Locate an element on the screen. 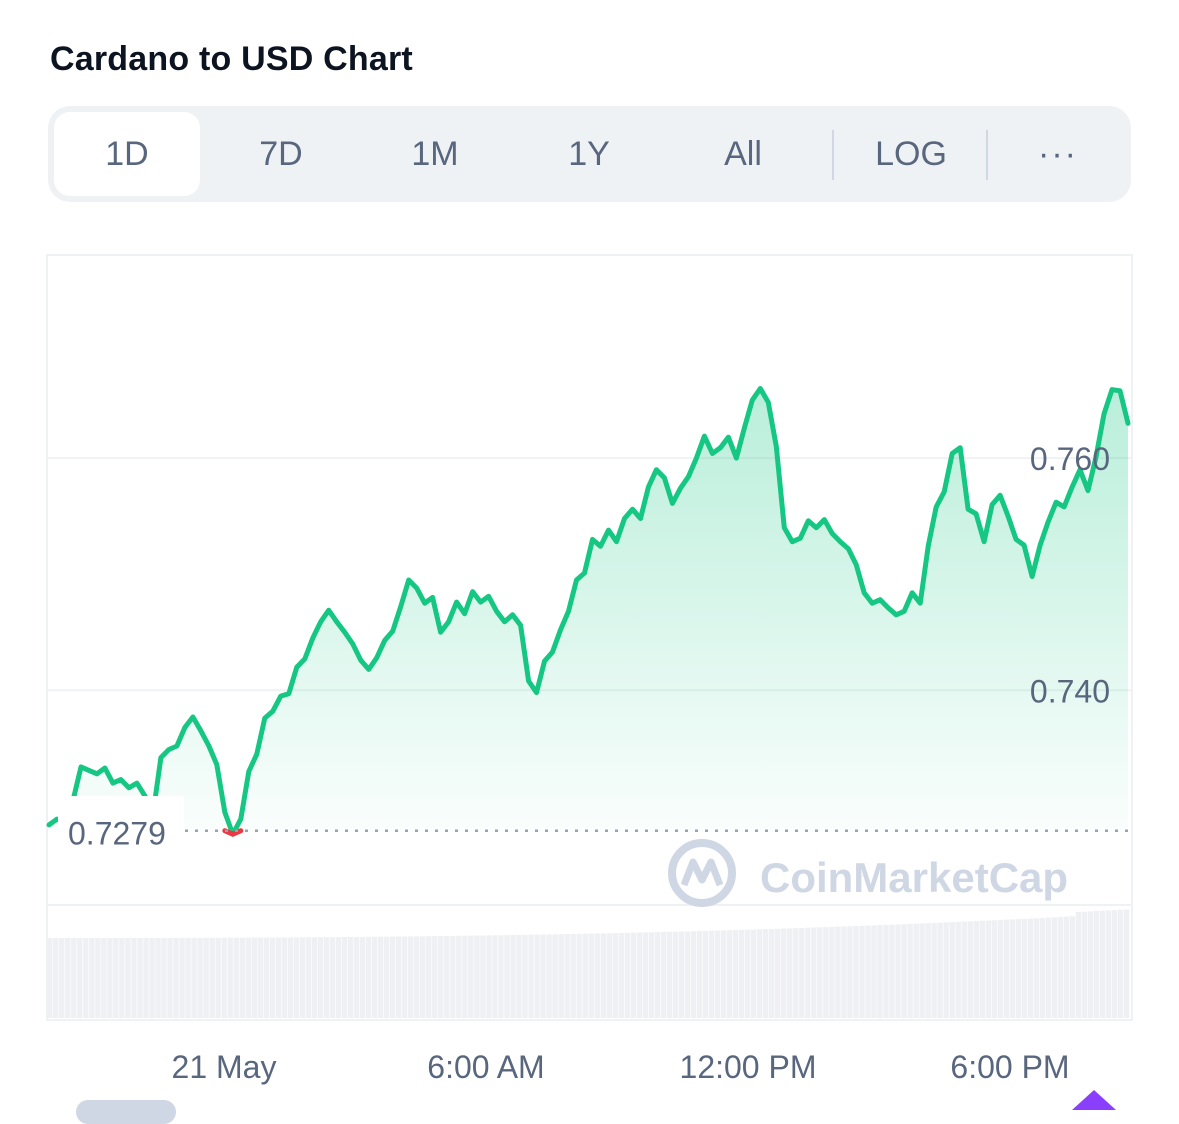  tab-1y: 1Y is located at coordinates (589, 153).